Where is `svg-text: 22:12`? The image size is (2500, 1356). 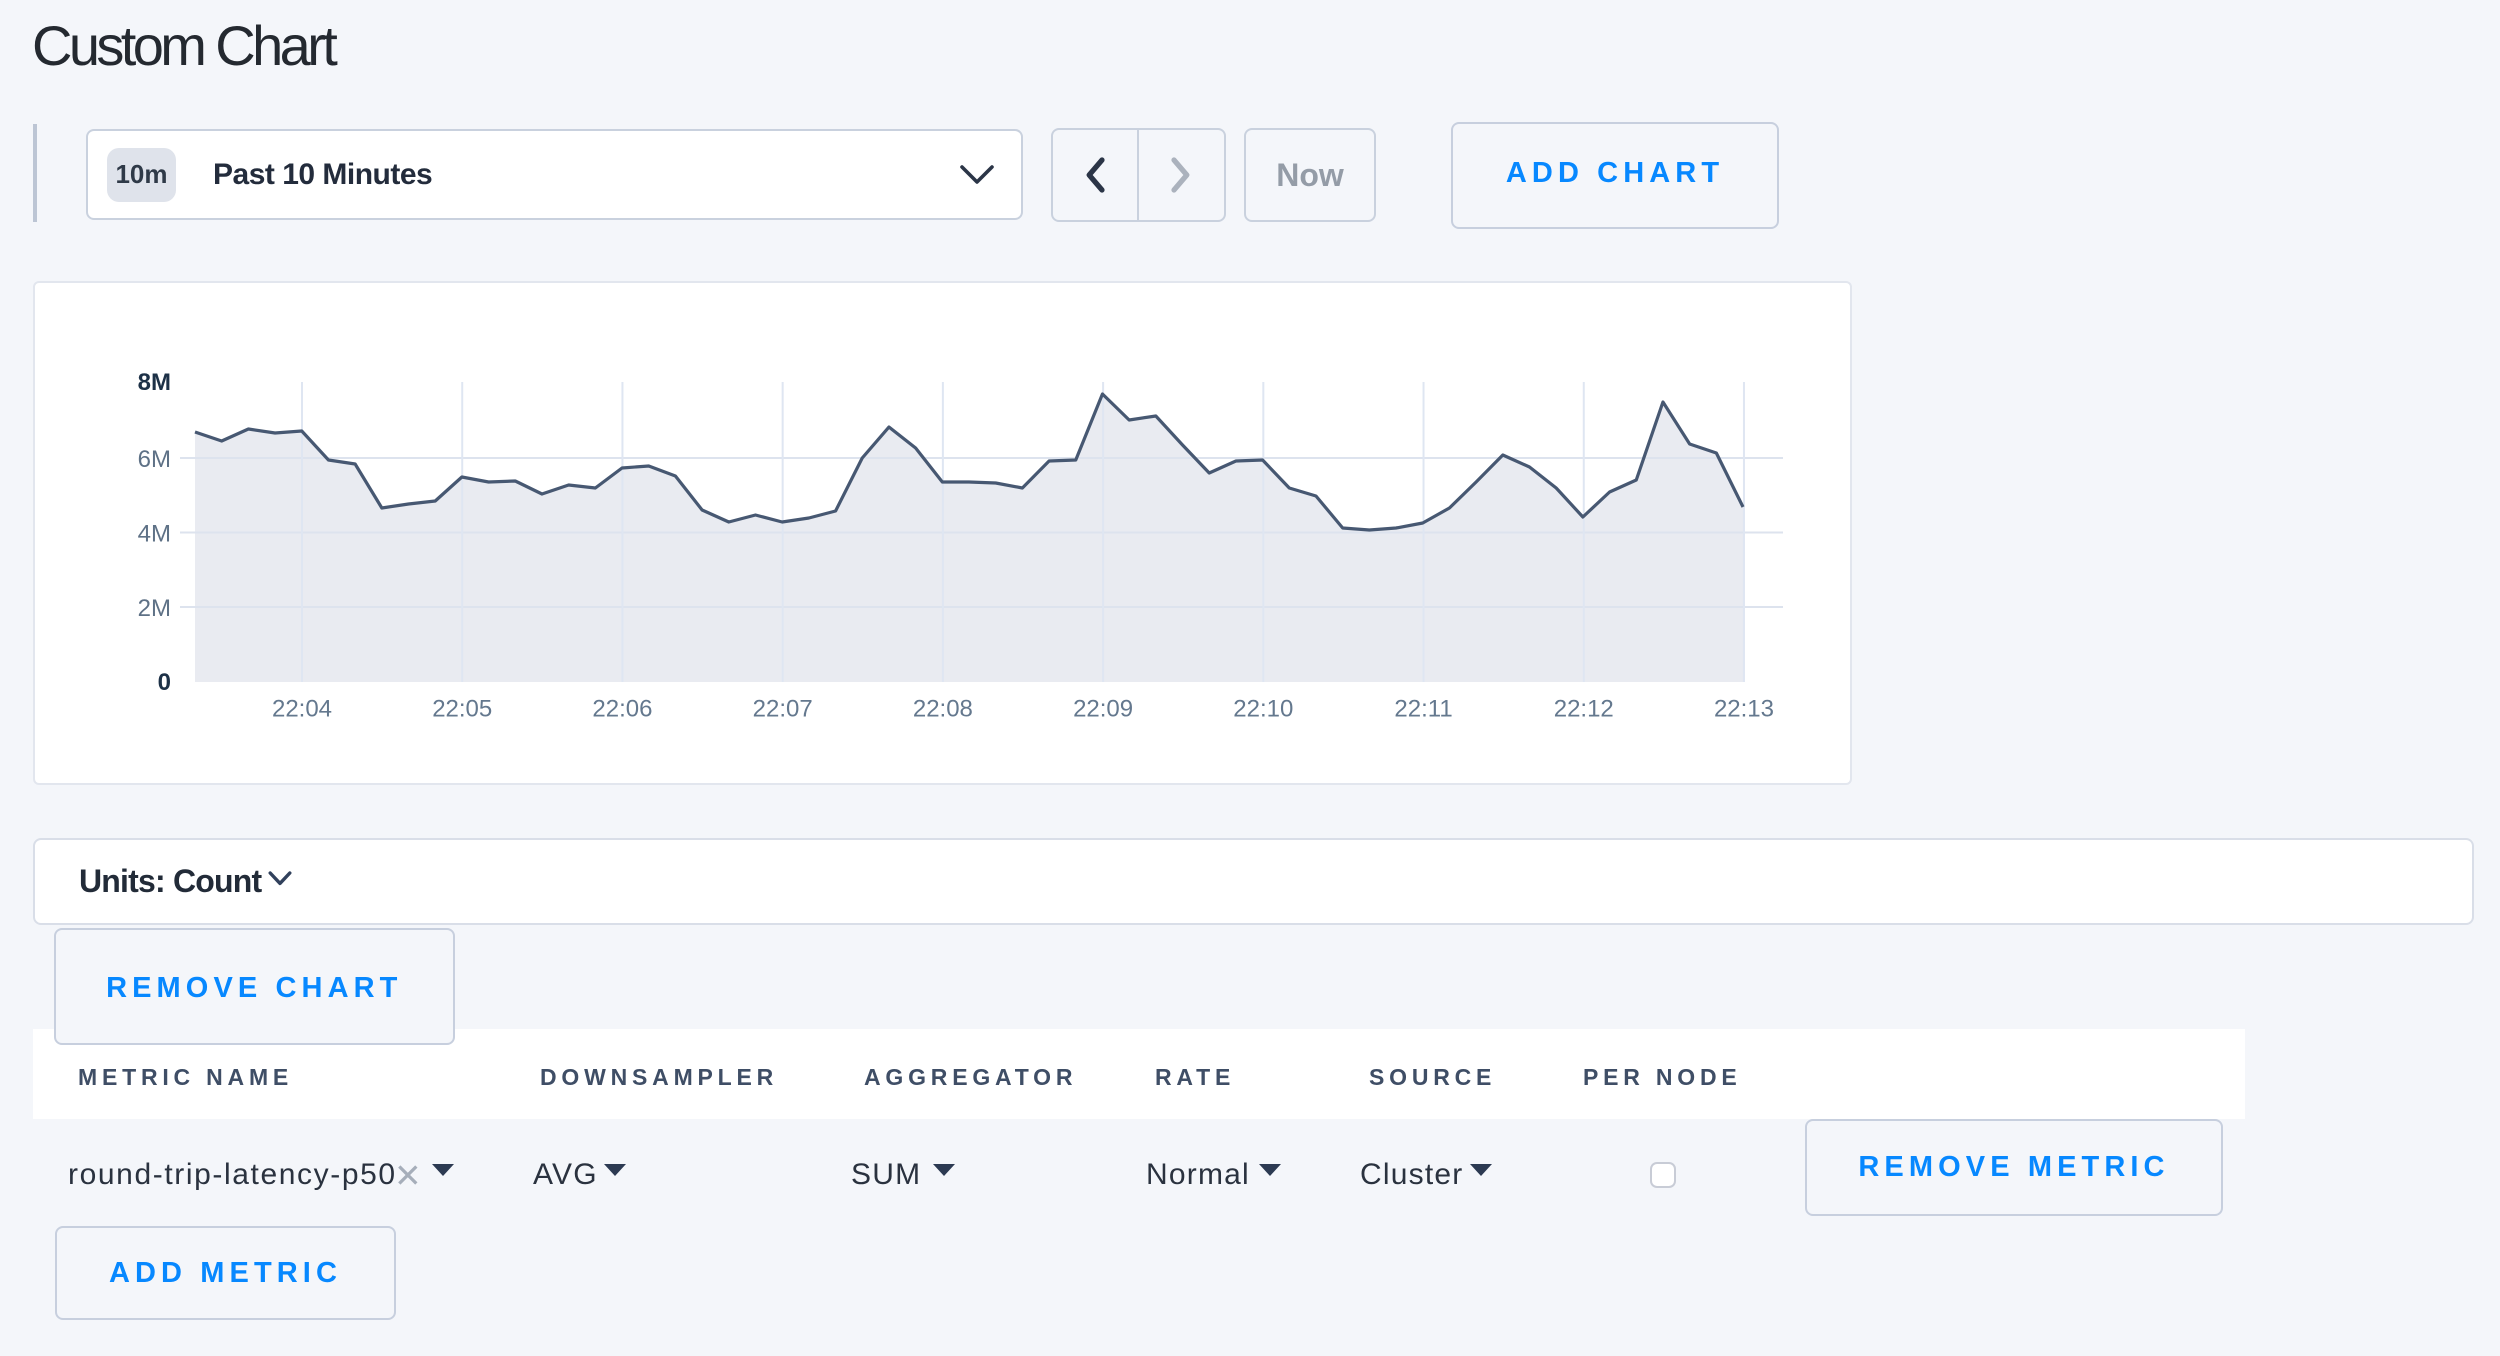
svg-text: 22:12 is located at coordinates (1584, 709).